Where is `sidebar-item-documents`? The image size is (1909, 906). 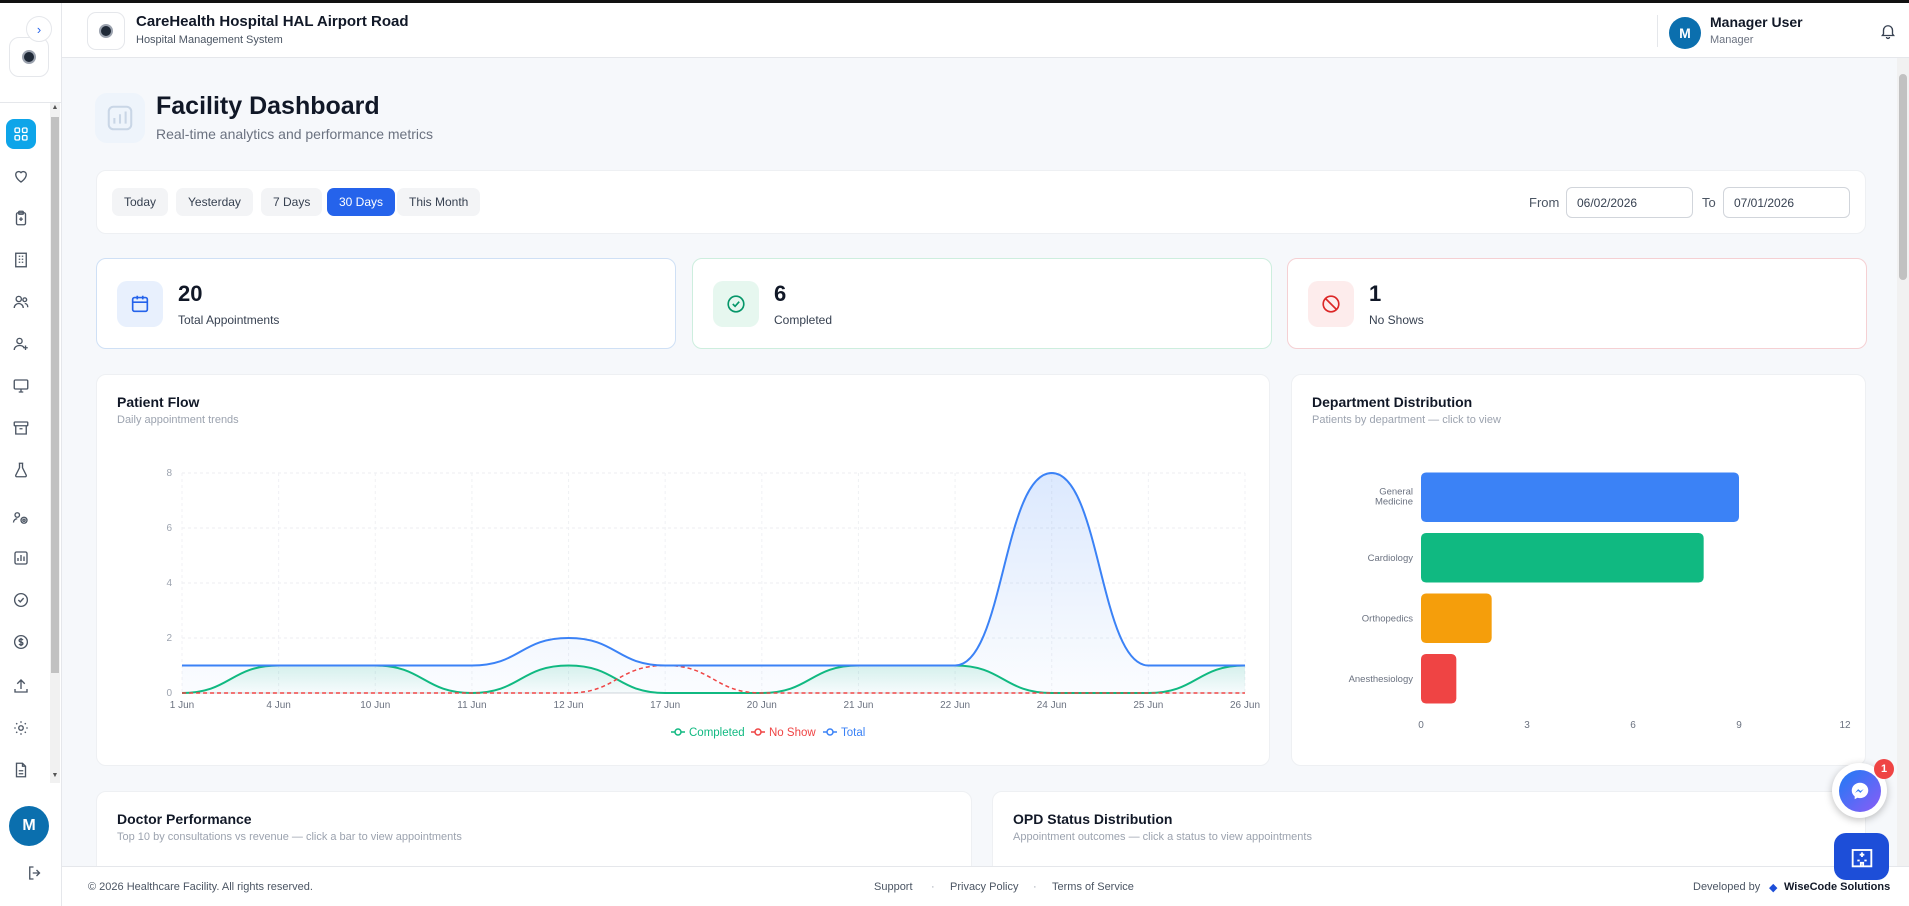 sidebar-item-documents is located at coordinates (21, 770).